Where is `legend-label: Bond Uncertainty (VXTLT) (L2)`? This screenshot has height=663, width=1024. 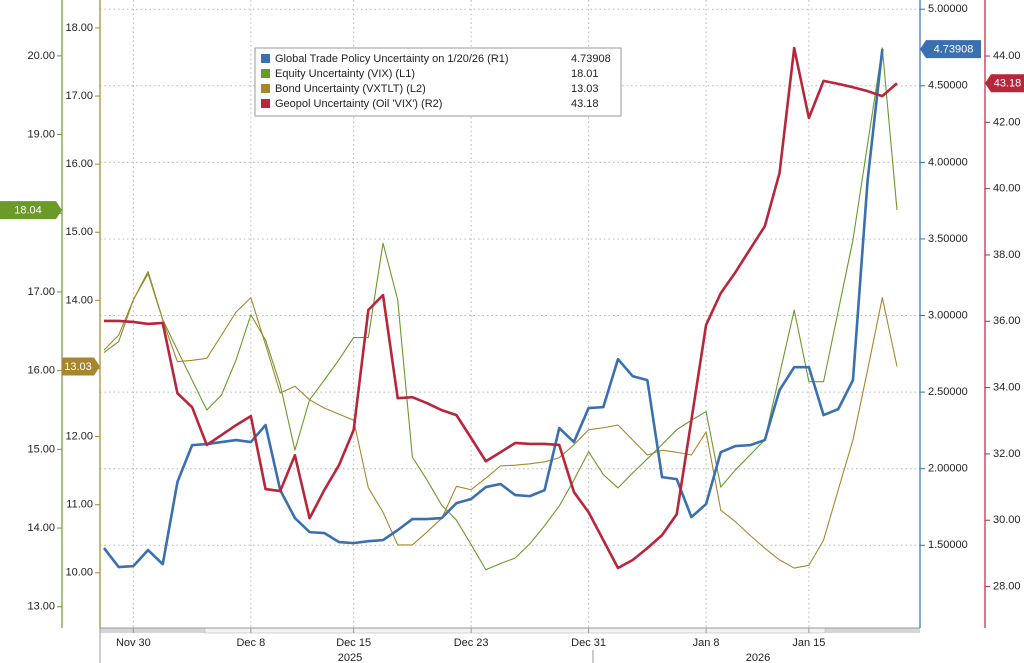
legend-label: Bond Uncertainty (VXTLT) (L2) is located at coordinates (350, 89).